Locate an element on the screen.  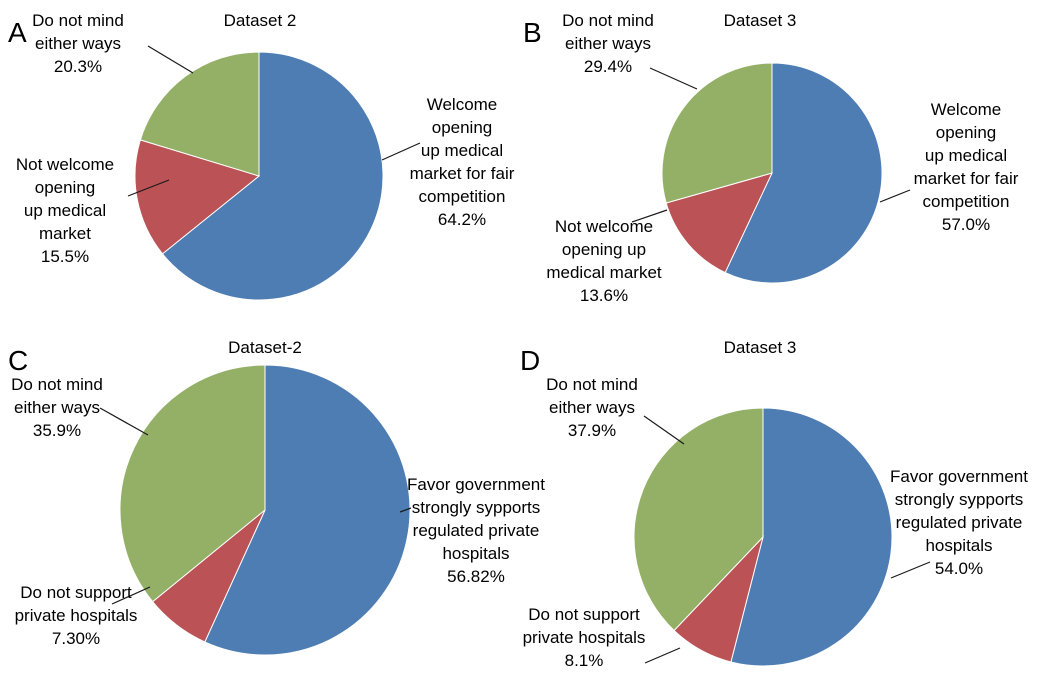
data-label: Do not support private hospitals 7.30% is located at coordinates (76, 615).